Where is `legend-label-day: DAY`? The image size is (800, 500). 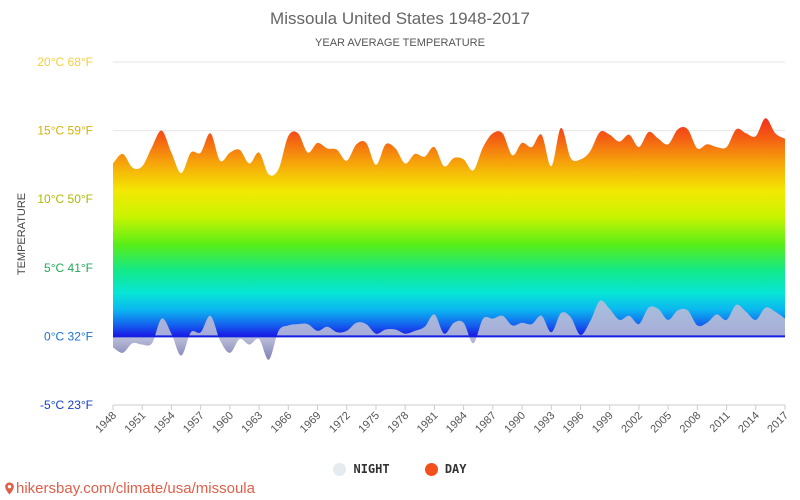 legend-label-day: DAY is located at coordinates (455, 469).